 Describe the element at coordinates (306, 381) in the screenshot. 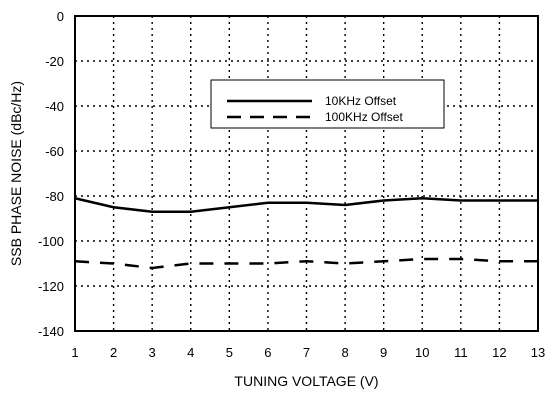

I see `x-axis-label: TUNING VOLTAGE (V)` at that location.